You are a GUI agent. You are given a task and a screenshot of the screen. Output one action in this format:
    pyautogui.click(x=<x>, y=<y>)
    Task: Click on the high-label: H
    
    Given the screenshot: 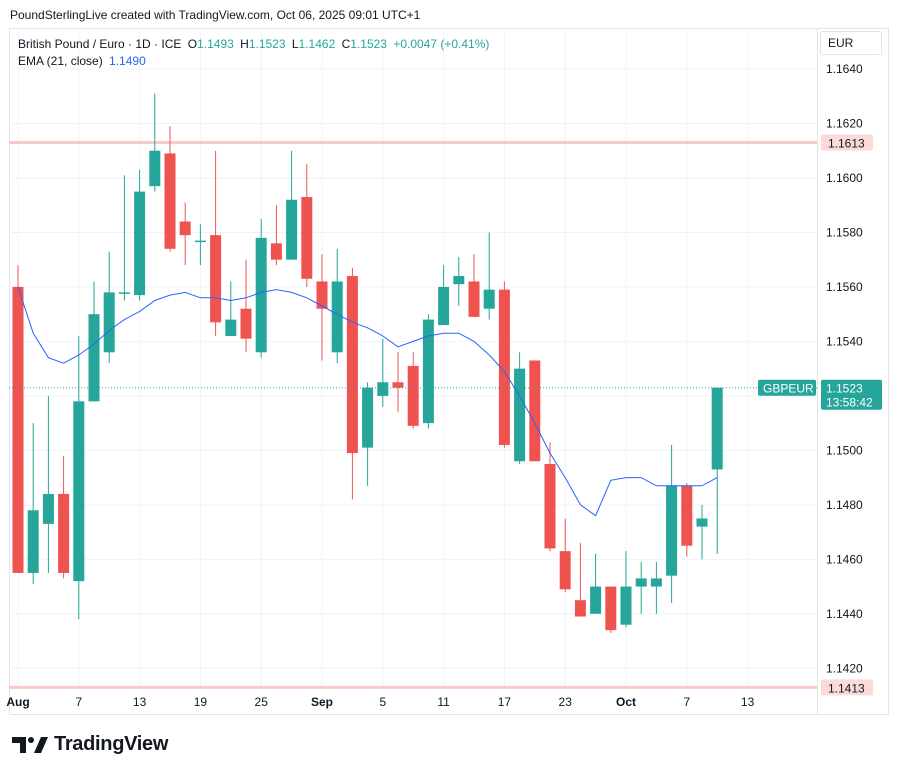 What is the action you would take?
    pyautogui.click(x=244, y=44)
    